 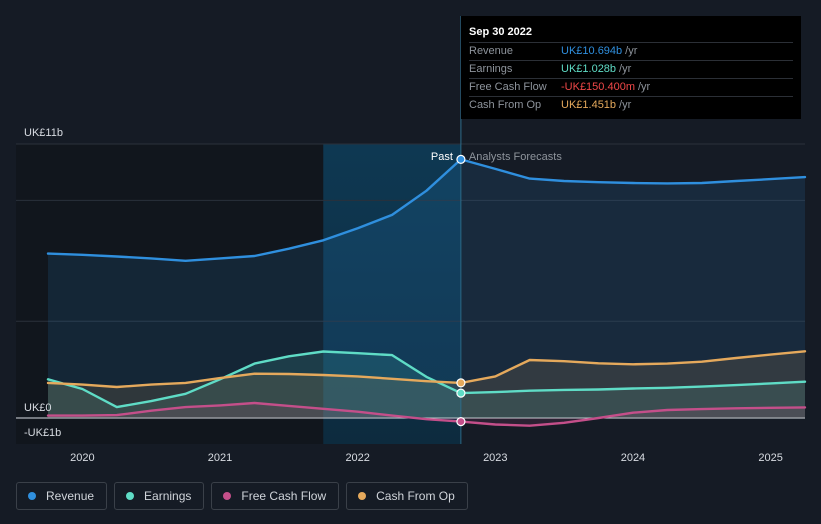 I want to click on series-line-cash-from-op, so click(x=426, y=369).